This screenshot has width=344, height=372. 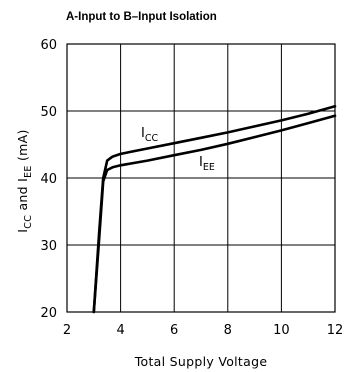 What do you see at coordinates (67, 330) in the screenshot?
I see `x-tick-label-2: 2` at bounding box center [67, 330].